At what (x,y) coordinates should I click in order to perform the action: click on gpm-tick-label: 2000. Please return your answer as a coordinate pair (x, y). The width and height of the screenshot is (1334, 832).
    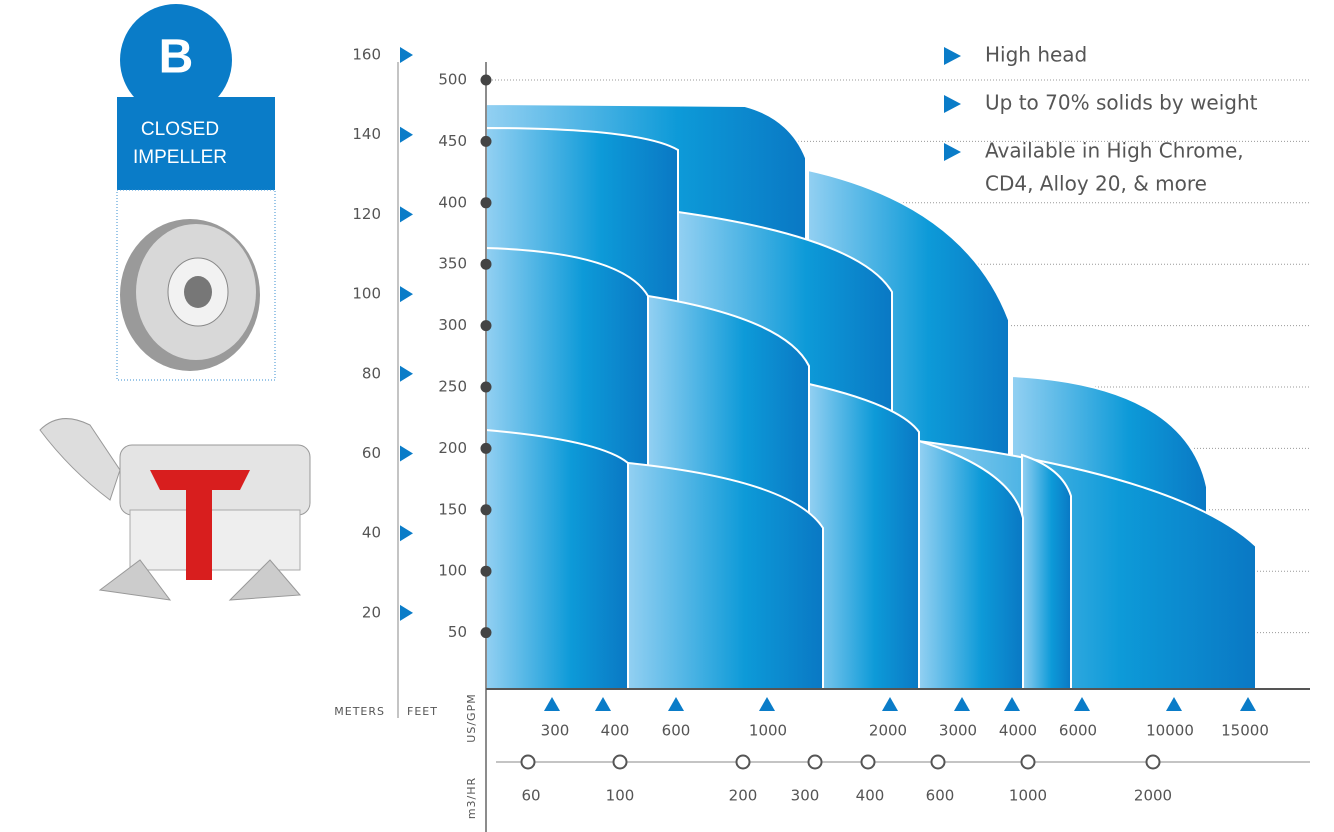
    Looking at the image, I should click on (888, 731).